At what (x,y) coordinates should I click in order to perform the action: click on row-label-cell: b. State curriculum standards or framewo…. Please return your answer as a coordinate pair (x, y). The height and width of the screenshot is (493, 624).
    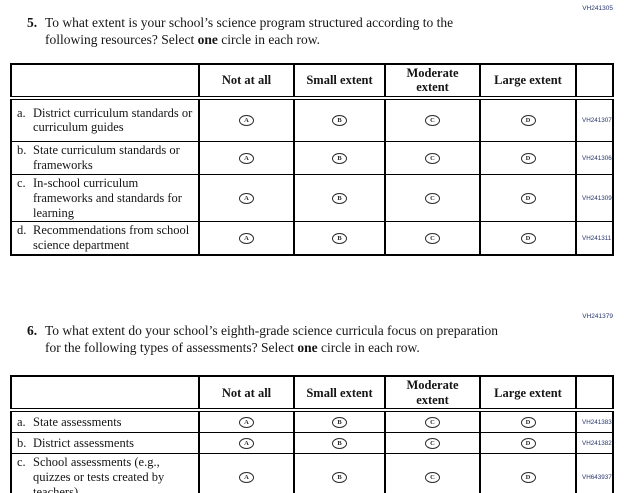
    Looking at the image, I should click on (105, 158).